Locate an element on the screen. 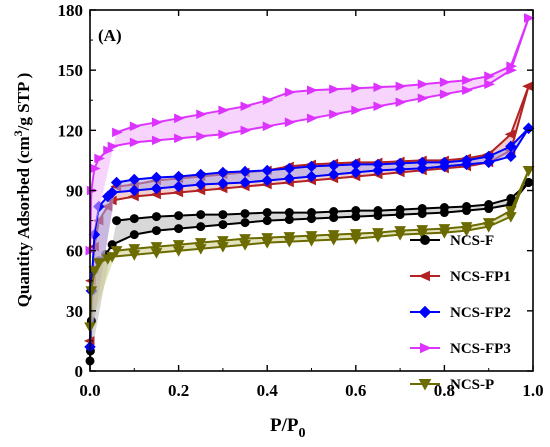 The image size is (550, 447). x-axis-label-main: P/P is located at coordinates (284, 425).